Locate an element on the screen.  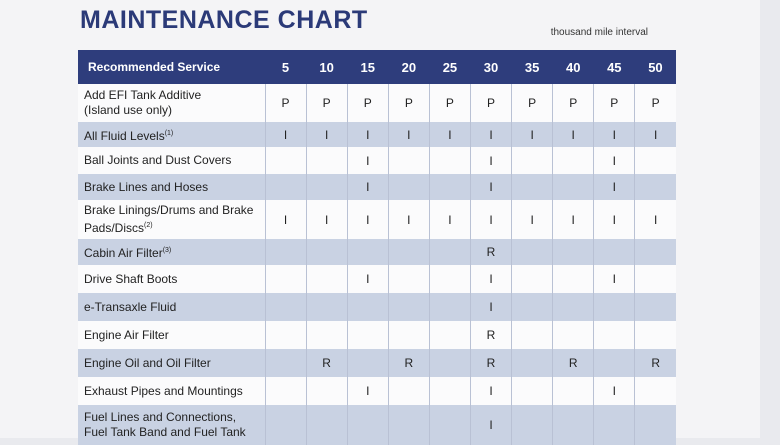
service-text: (Island use only) is located at coordinates (128, 110).